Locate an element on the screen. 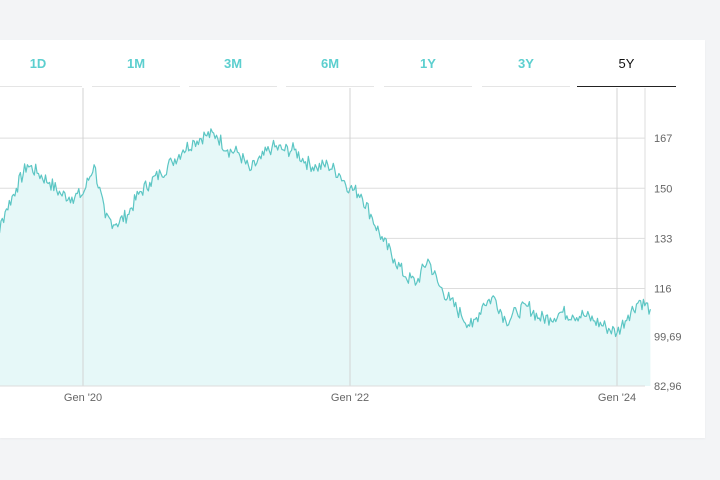  y-tick-label: 167 is located at coordinates (663, 139).